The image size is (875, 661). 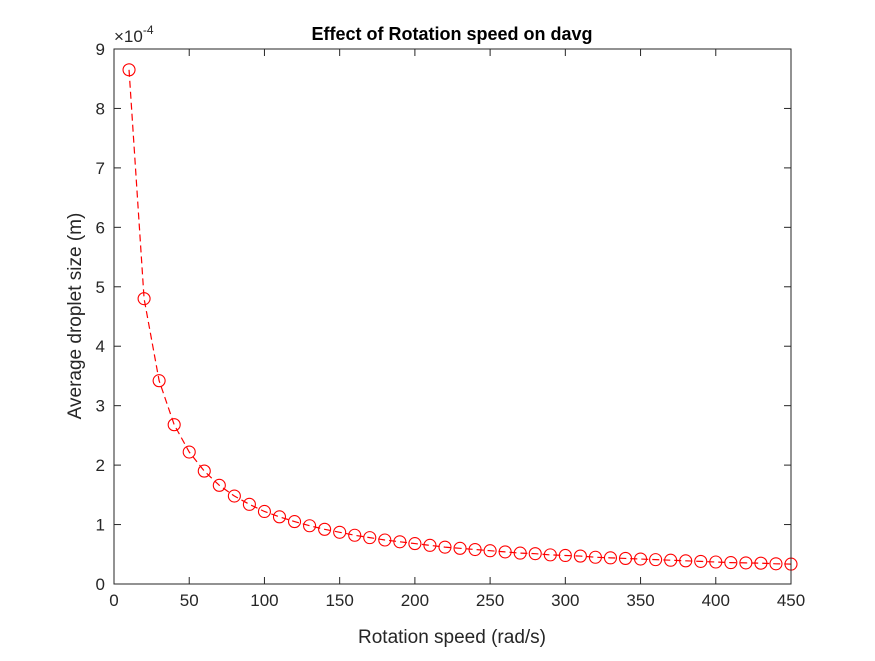 I want to click on y-tick-label: 4, so click(x=100, y=346).